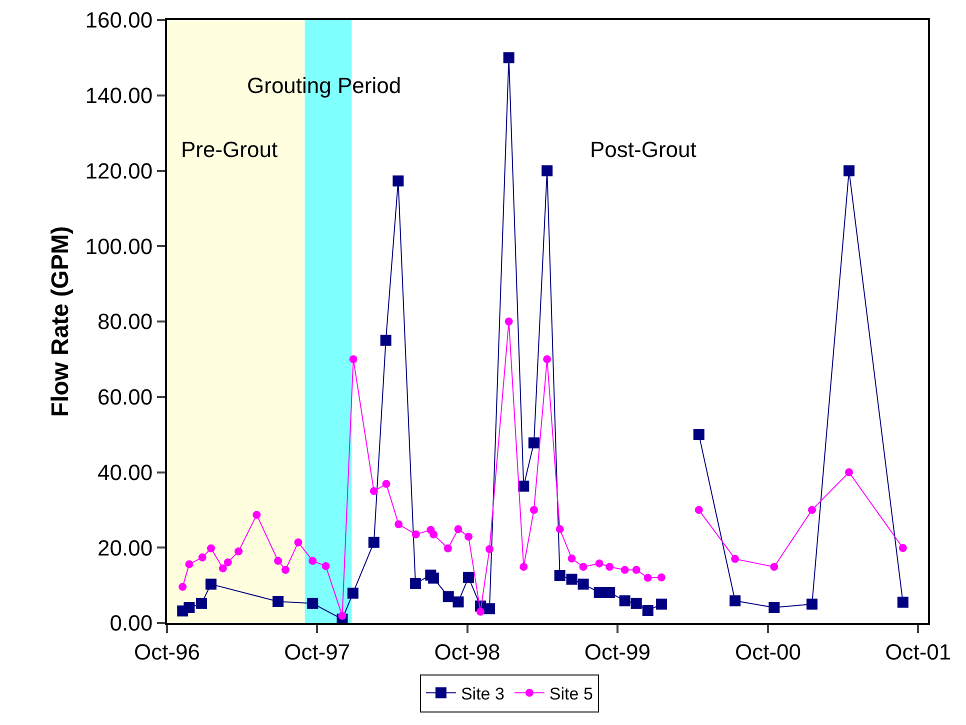 The width and height of the screenshot is (966, 725). Describe the element at coordinates (643, 149) in the screenshot. I see `annotation: Post-Grout` at that location.